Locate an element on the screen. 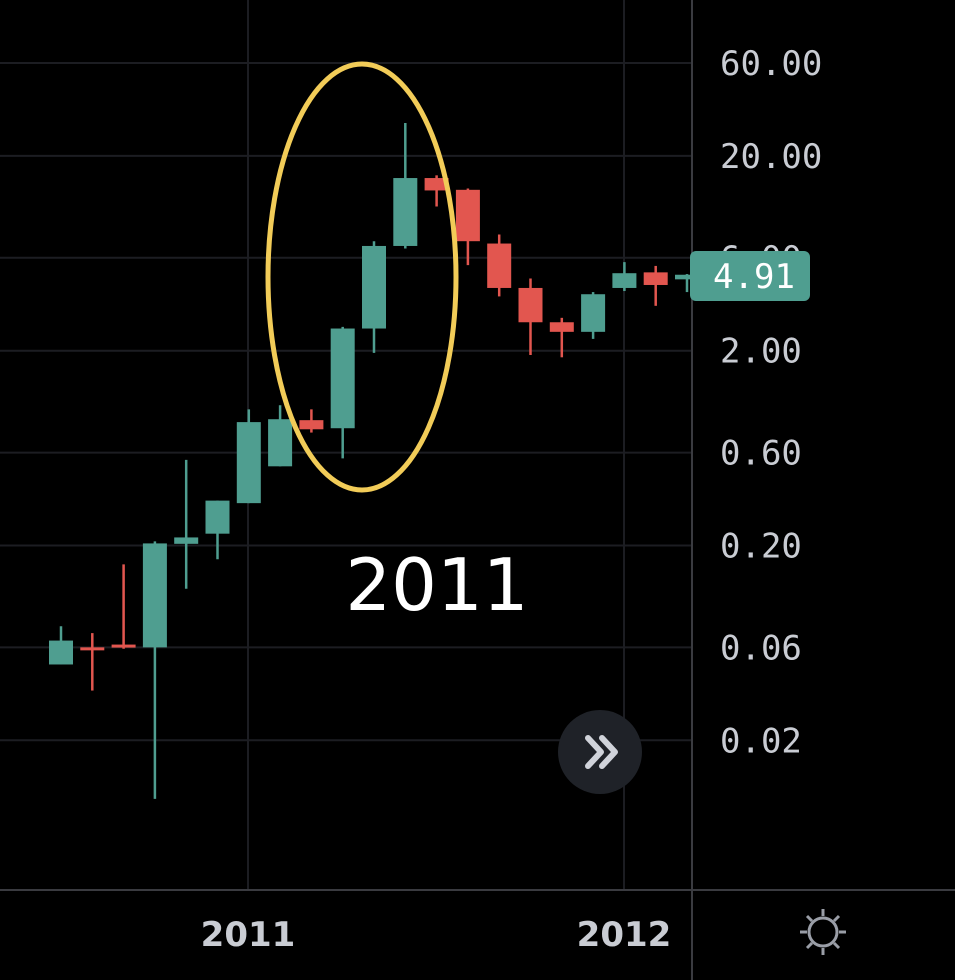 The height and width of the screenshot is (980, 955). time-axis: 2011 2012 is located at coordinates (436, 935).